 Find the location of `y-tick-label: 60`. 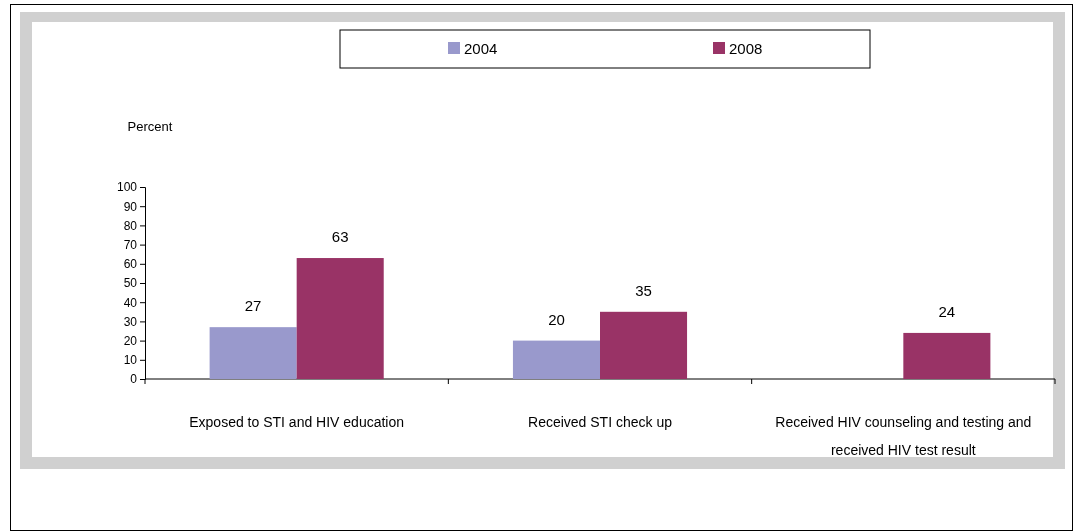

y-tick-label: 60 is located at coordinates (130, 264).